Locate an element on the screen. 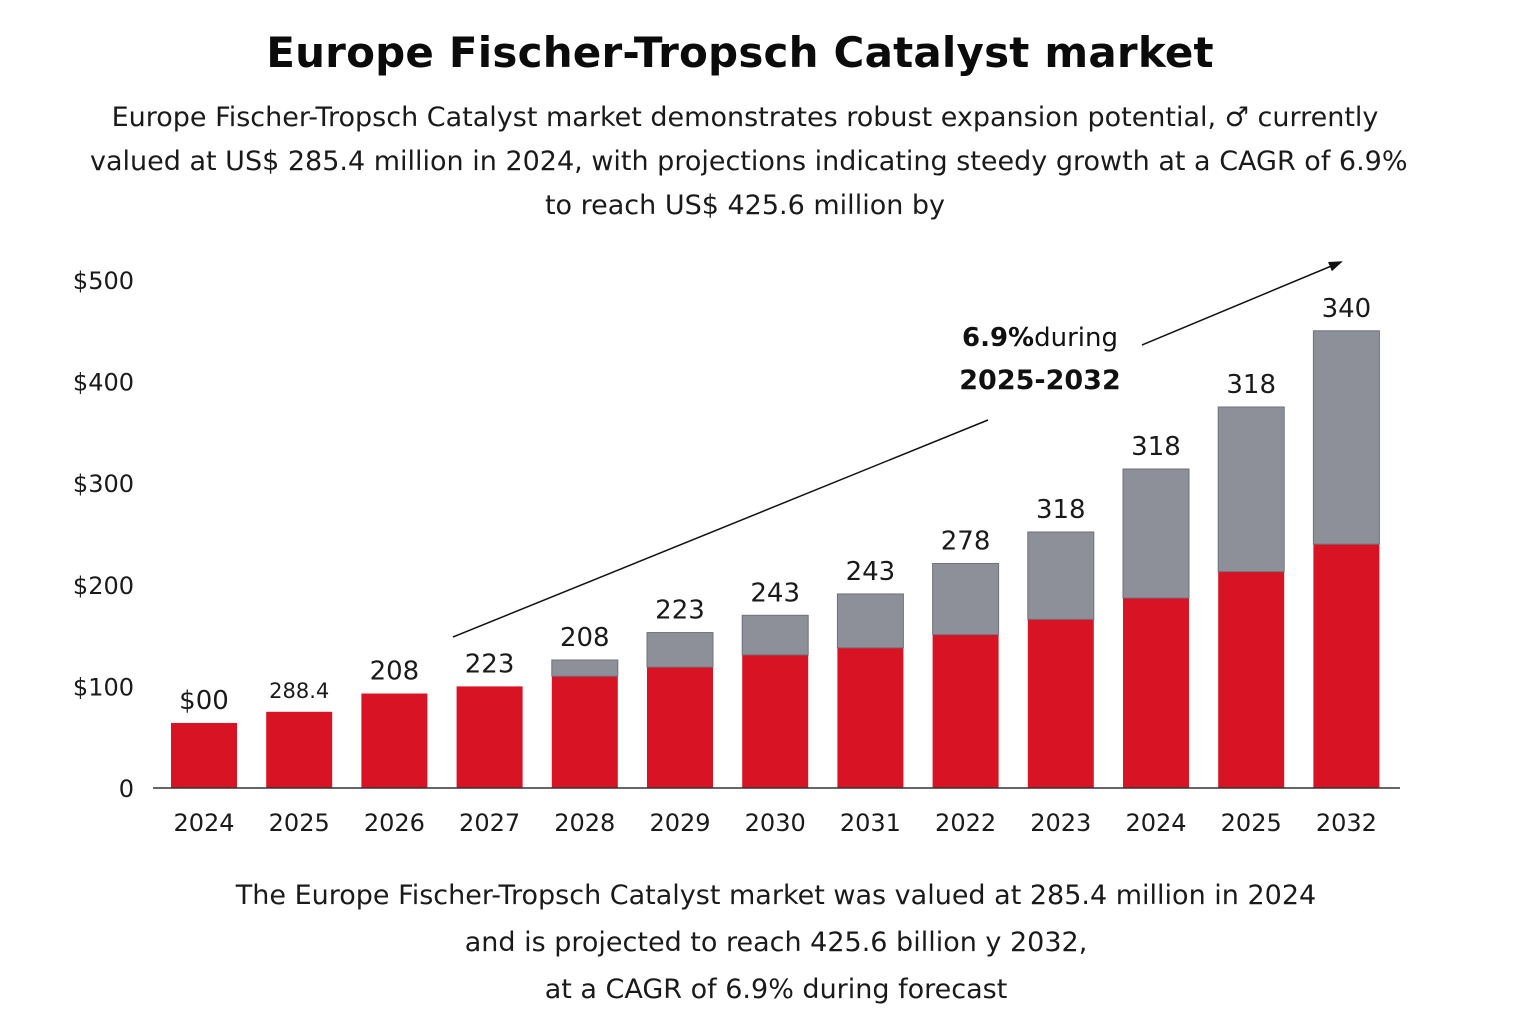 This screenshot has width=1536, height=1024. x-tick-label: 2029 is located at coordinates (679, 823).